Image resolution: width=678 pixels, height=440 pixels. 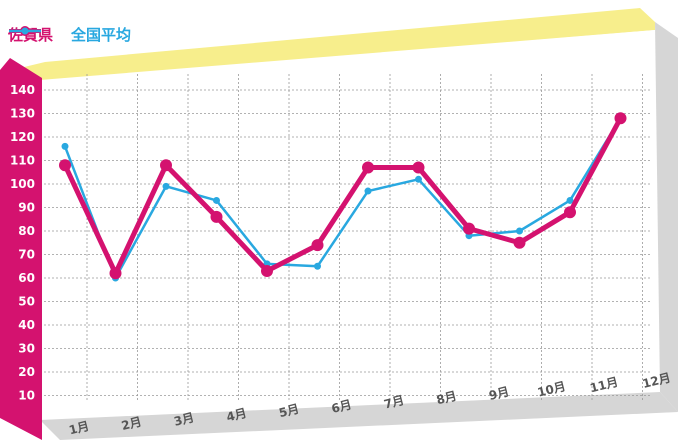 I want to click on y-tick-label: 120, so click(x=22, y=137).